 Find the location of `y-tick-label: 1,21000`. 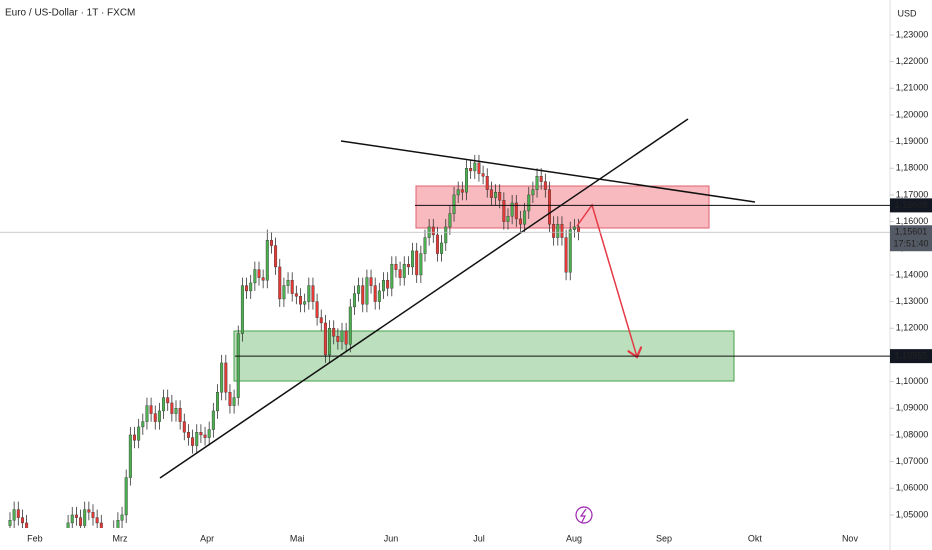

y-tick-label: 1,21000 is located at coordinates (912, 88).